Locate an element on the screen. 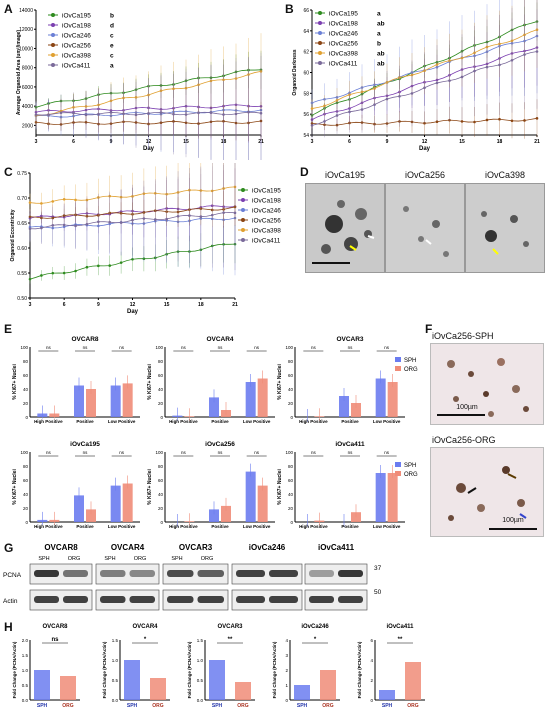  chart-title: OVCAR4 is located at coordinates (219, 339).